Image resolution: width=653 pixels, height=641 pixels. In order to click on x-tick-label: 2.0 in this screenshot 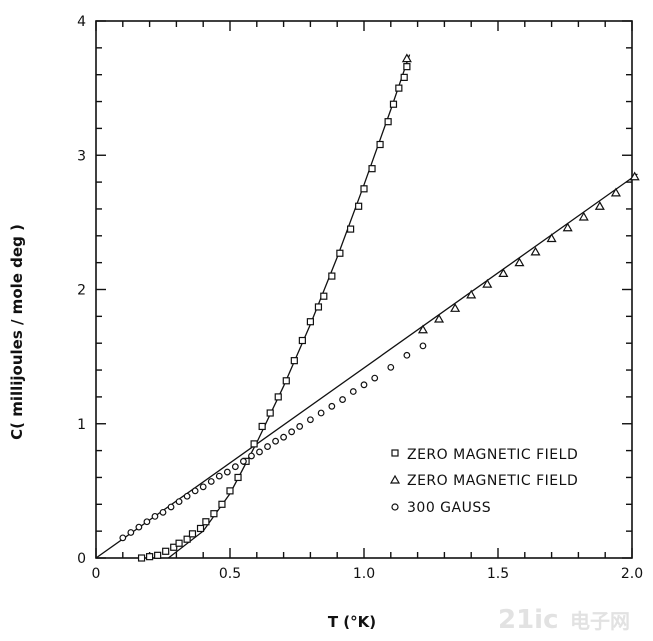, I will do `click(632, 574)`.